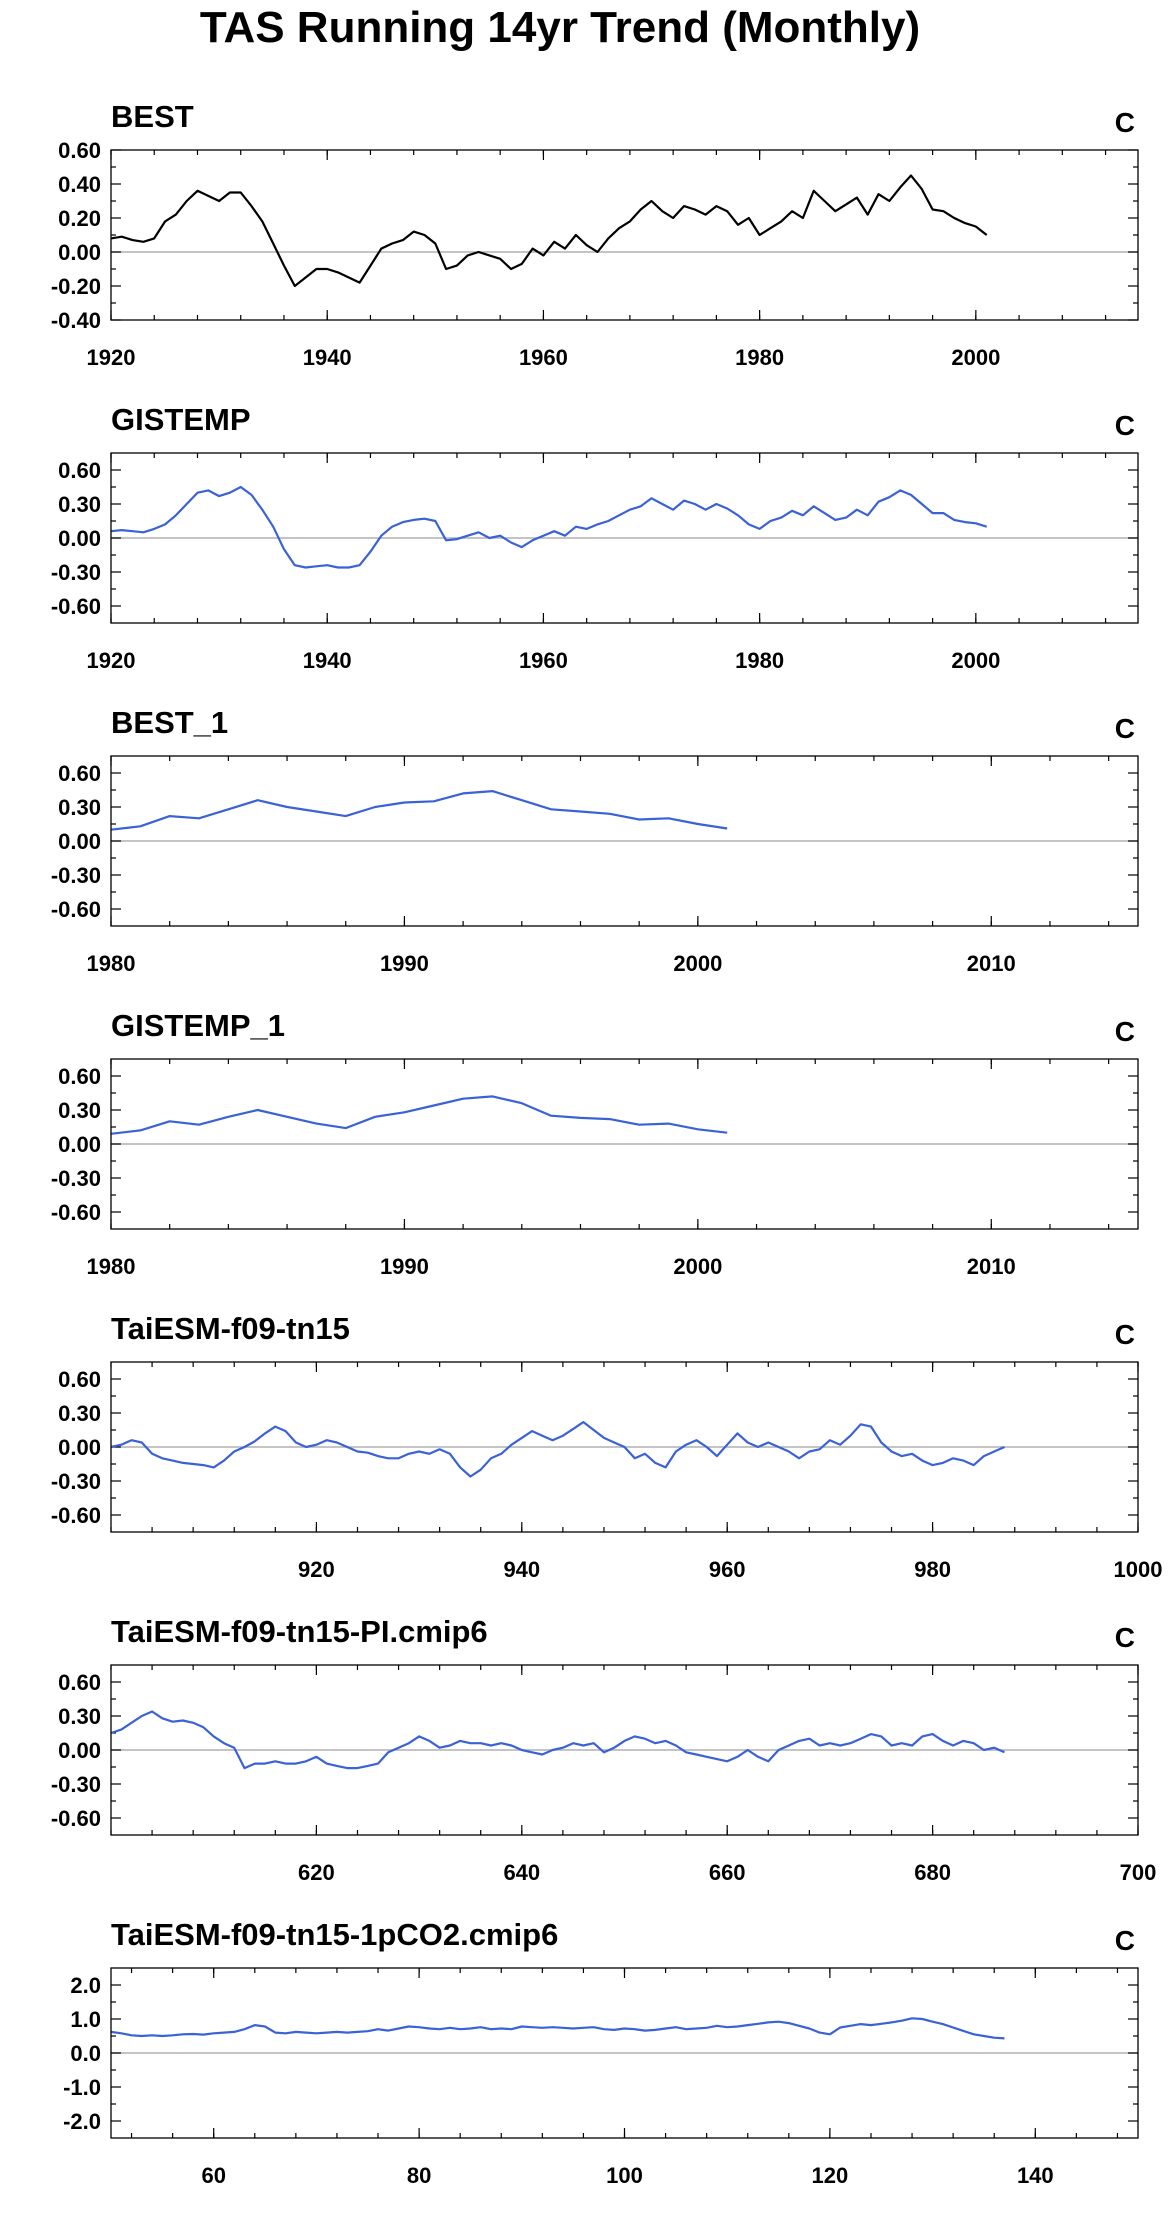 The width and height of the screenshot is (1170, 2215). I want to click on x-tick-label: 1000, so click(1138, 1569).